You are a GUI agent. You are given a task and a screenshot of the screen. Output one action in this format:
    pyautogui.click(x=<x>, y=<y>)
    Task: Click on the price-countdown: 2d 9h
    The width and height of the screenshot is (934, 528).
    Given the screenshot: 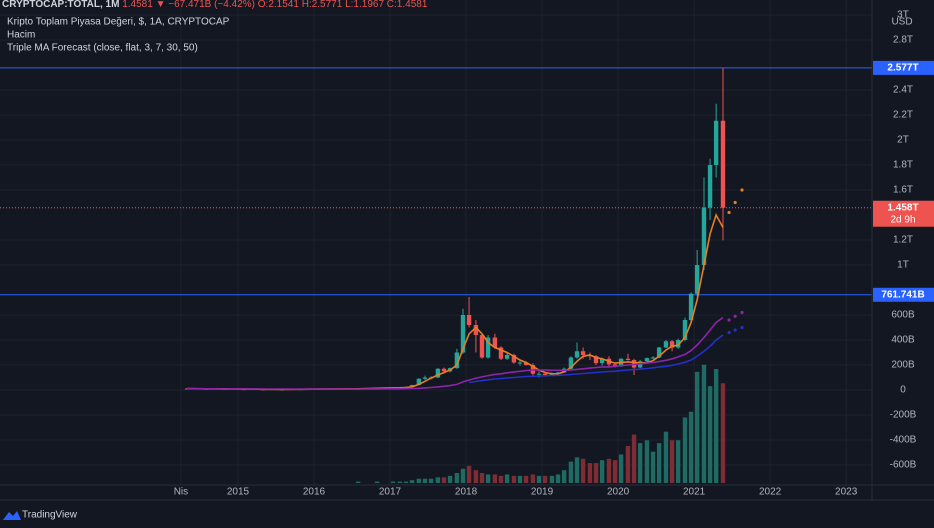 What is the action you would take?
    pyautogui.click(x=902, y=219)
    